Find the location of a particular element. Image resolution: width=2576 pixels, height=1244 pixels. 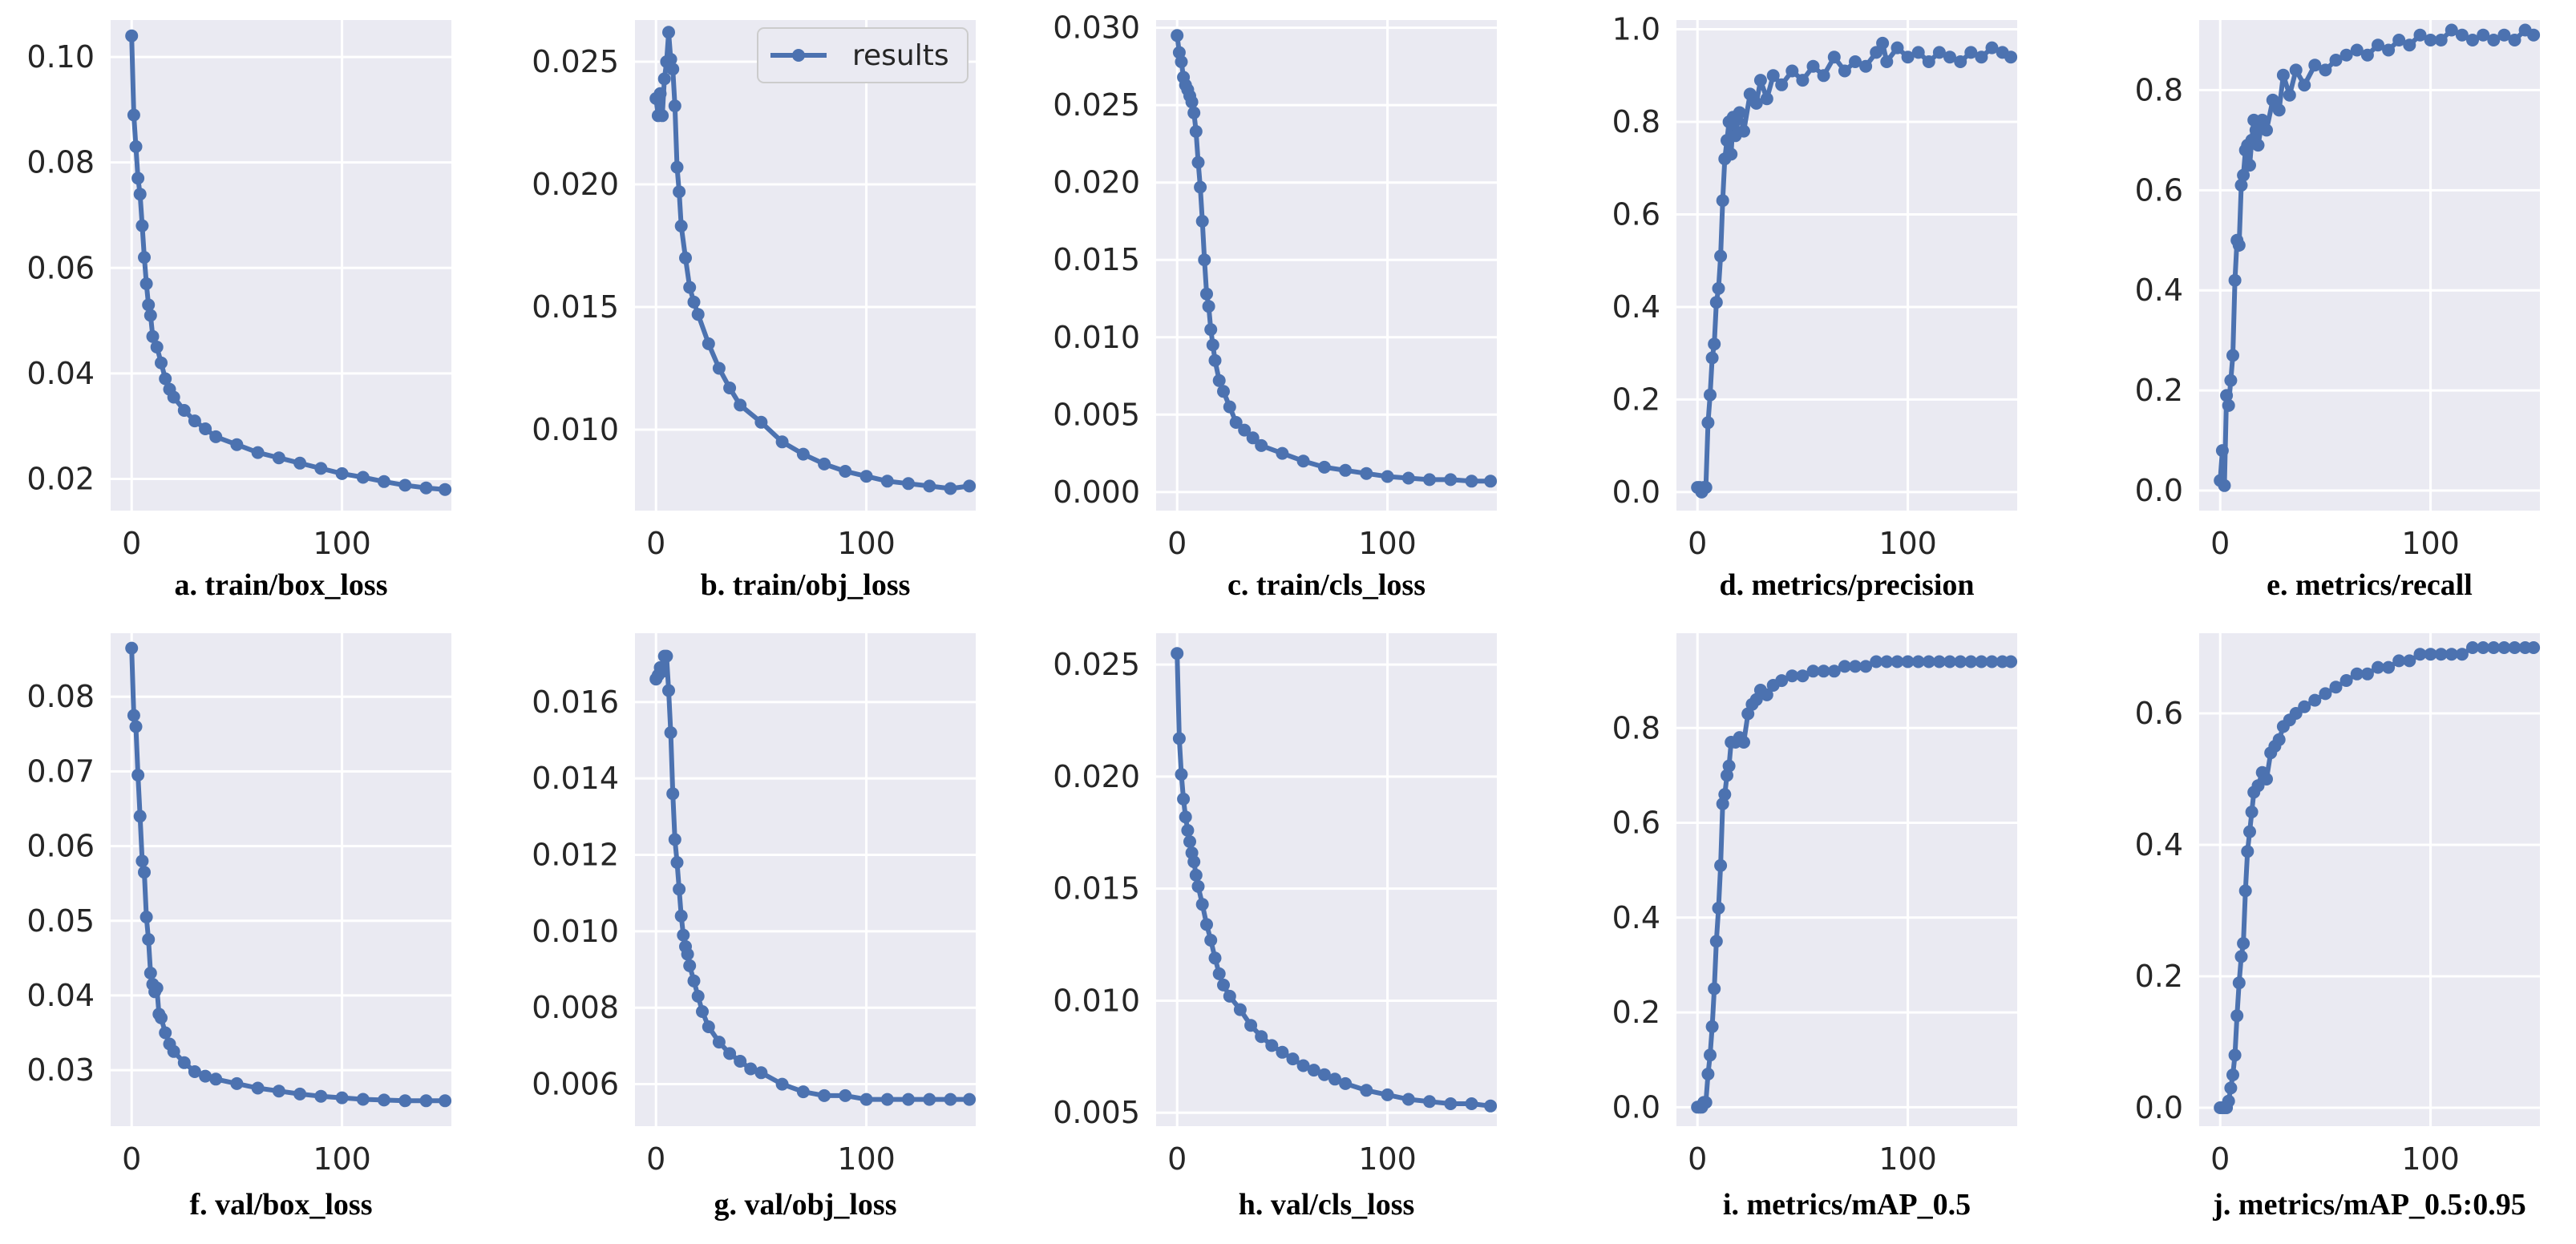

x-tick-label: 0 is located at coordinates (2220, 543).